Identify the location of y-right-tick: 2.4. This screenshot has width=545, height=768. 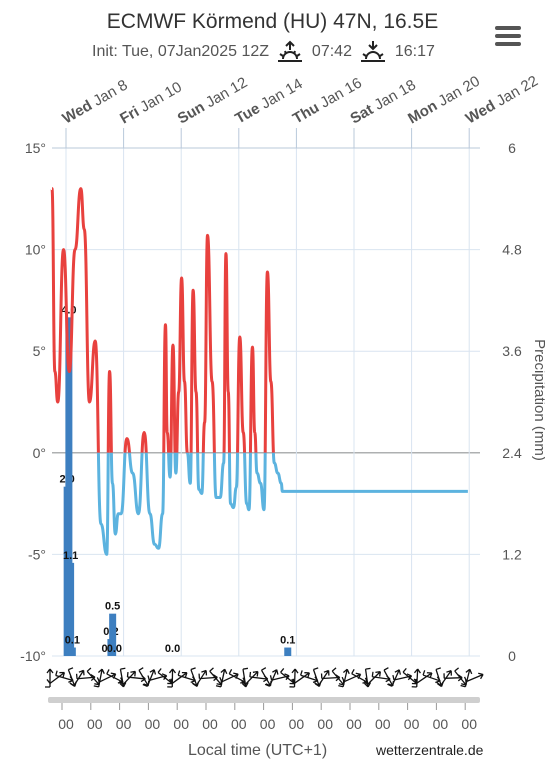
(512, 453).